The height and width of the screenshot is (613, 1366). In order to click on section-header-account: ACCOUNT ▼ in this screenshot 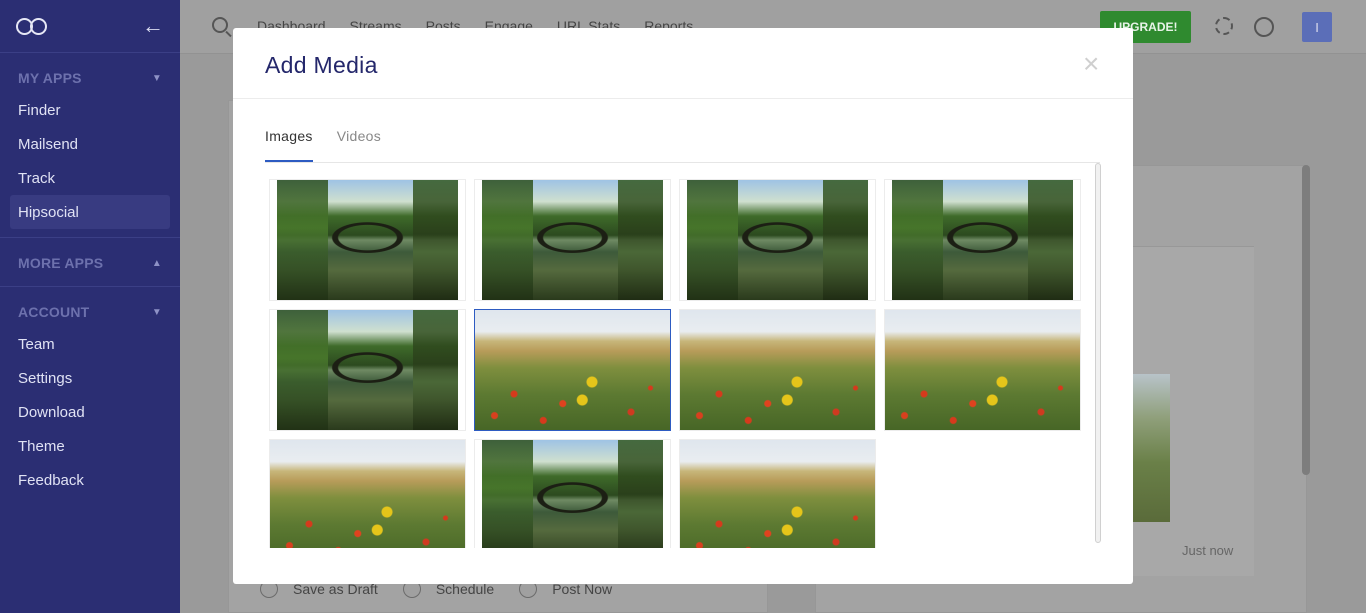, I will do `click(90, 312)`.